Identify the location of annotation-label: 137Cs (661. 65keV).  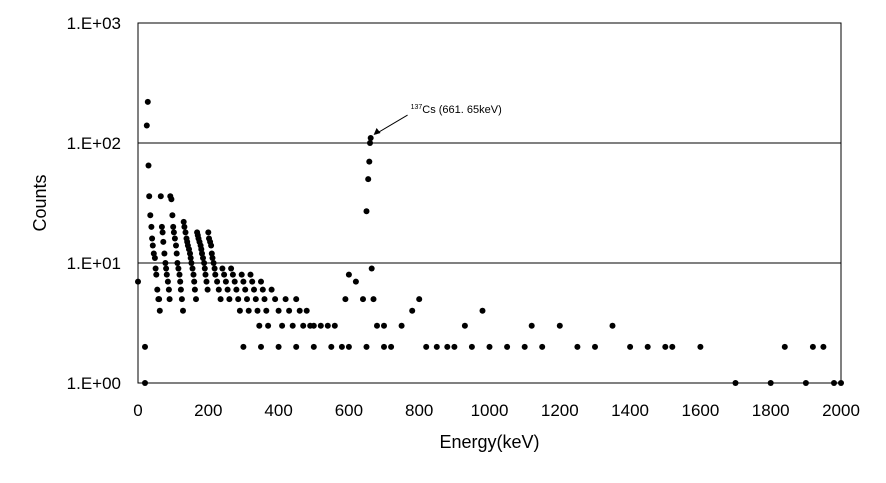
(456, 110).